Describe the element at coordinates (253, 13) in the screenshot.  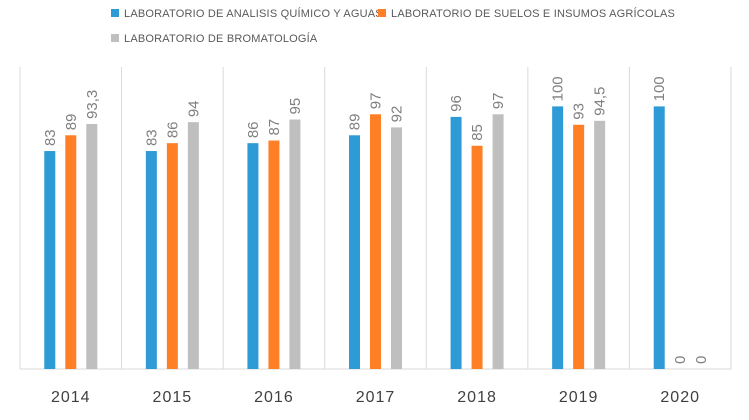
I see `legend-label-0: LABORATORIO DE ANALISIS QUÍMICO Y AGUAS` at that location.